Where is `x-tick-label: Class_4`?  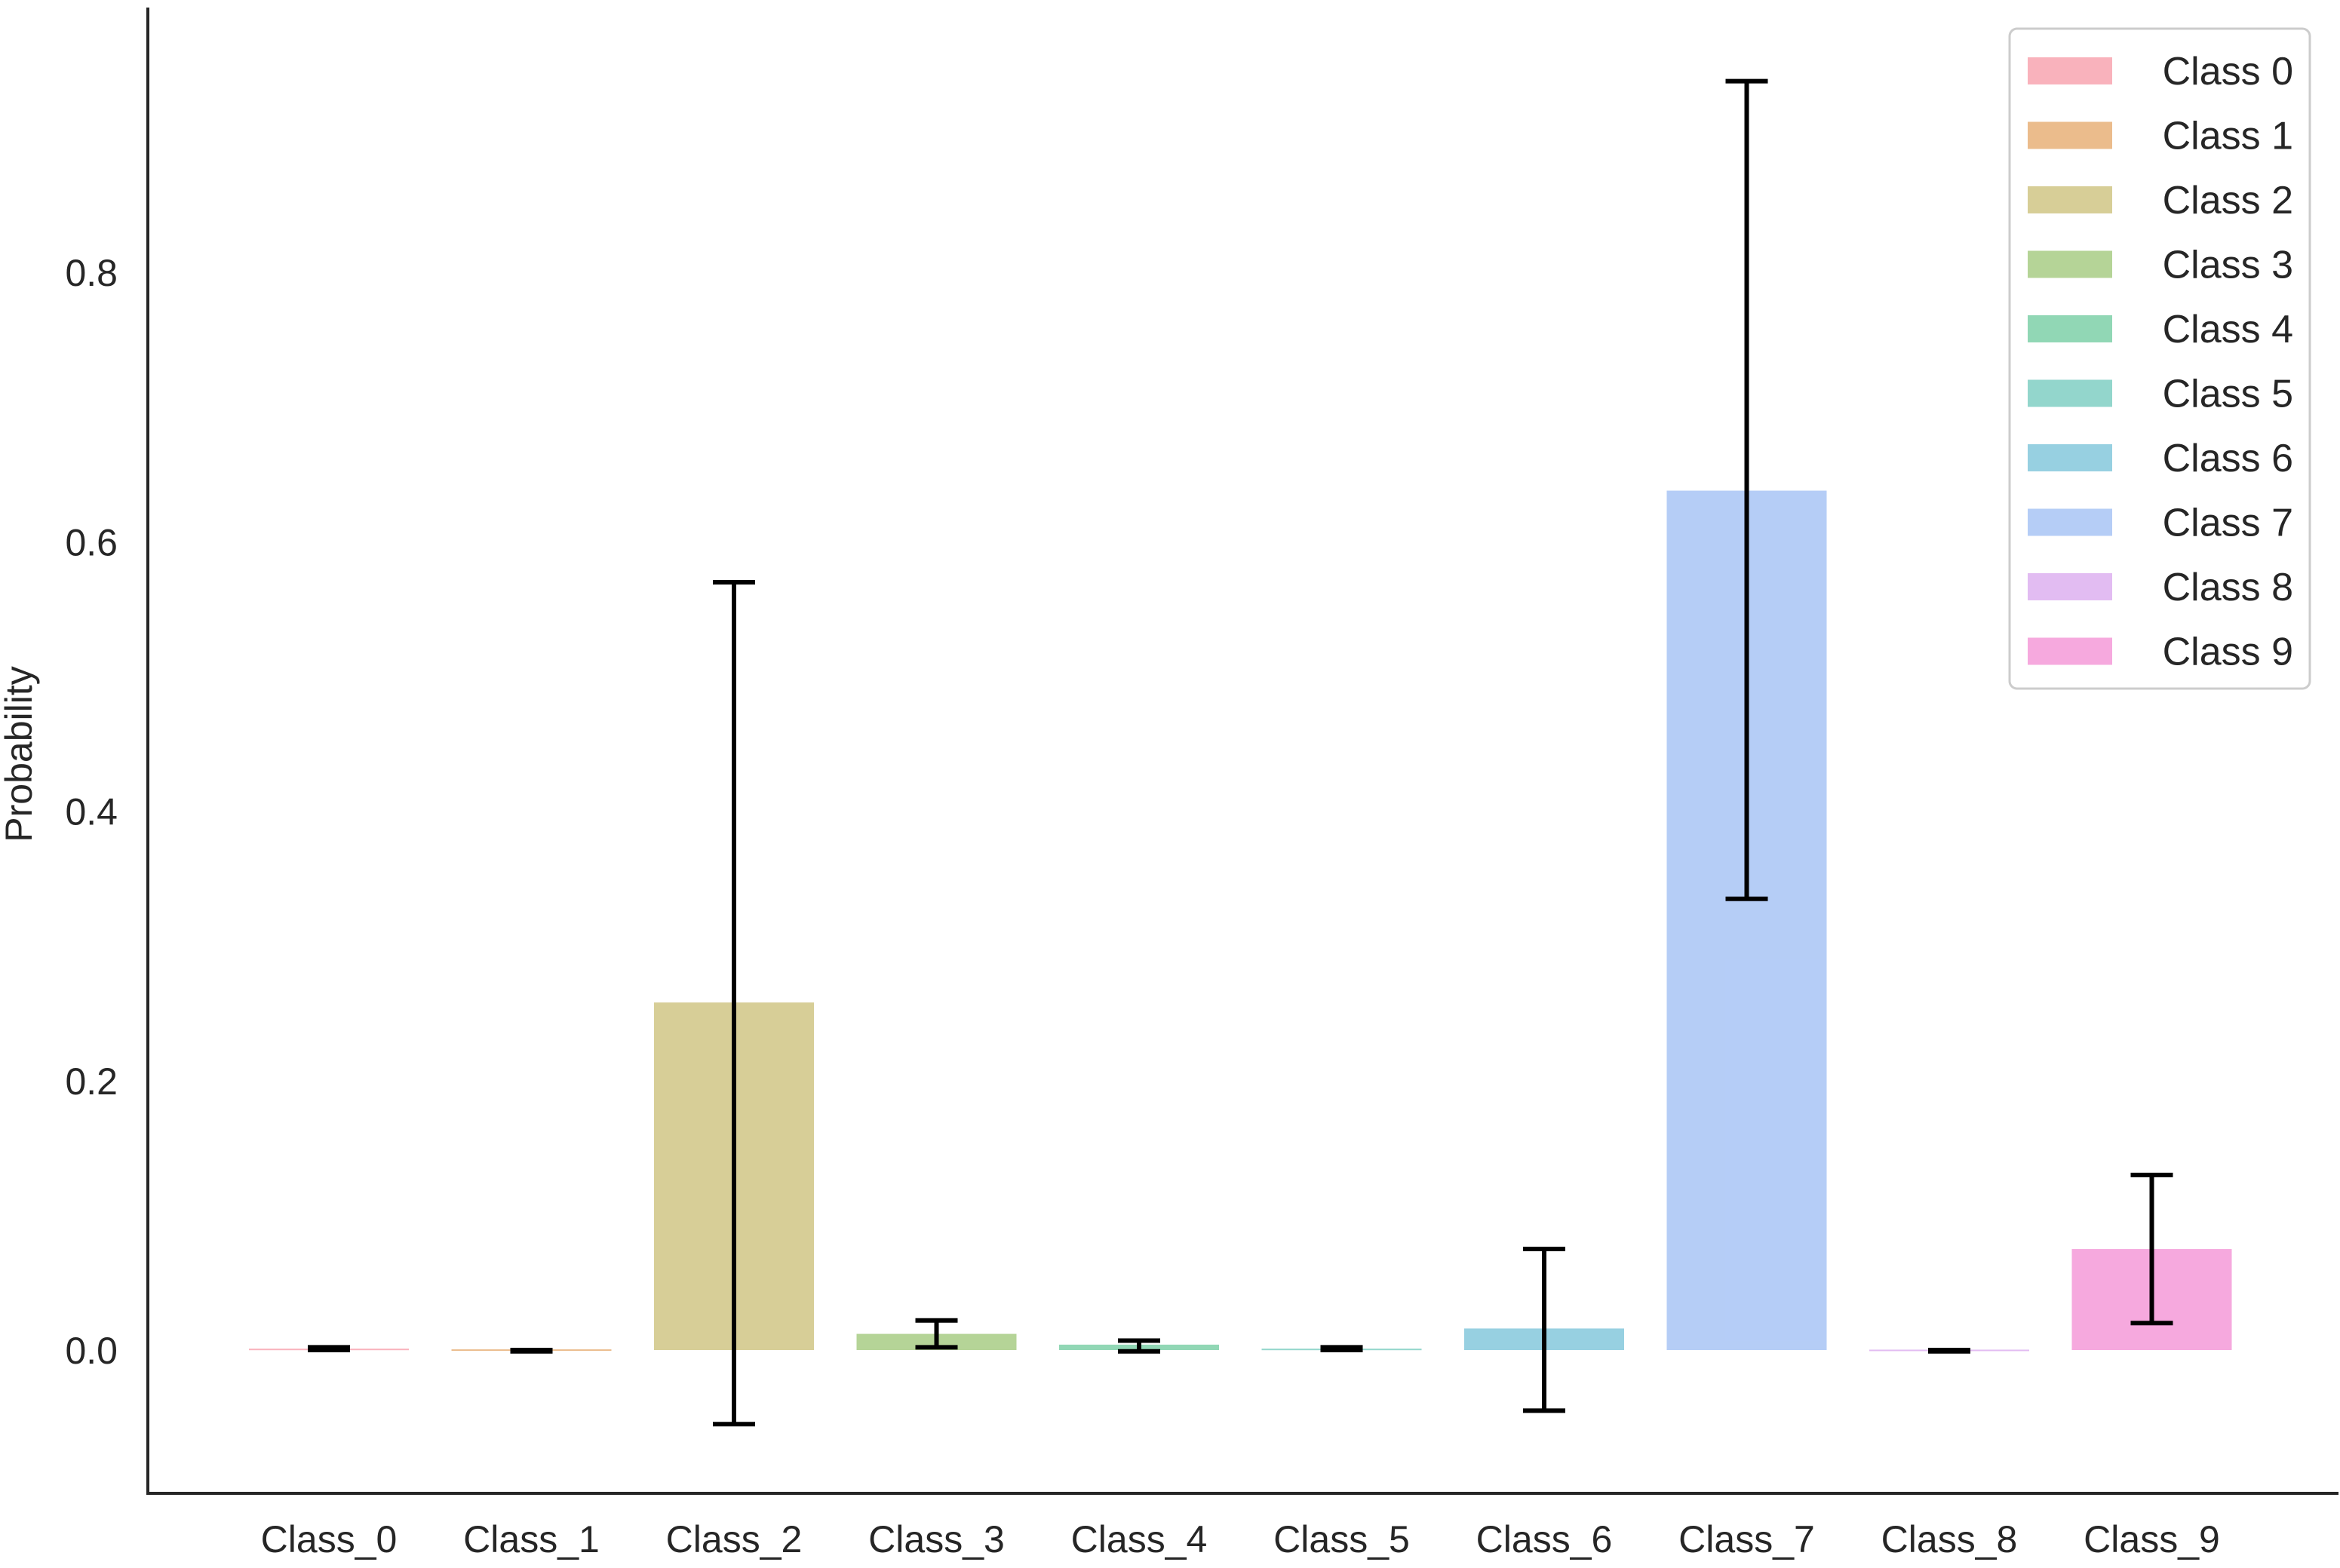 x-tick-label: Class_4 is located at coordinates (1139, 1539).